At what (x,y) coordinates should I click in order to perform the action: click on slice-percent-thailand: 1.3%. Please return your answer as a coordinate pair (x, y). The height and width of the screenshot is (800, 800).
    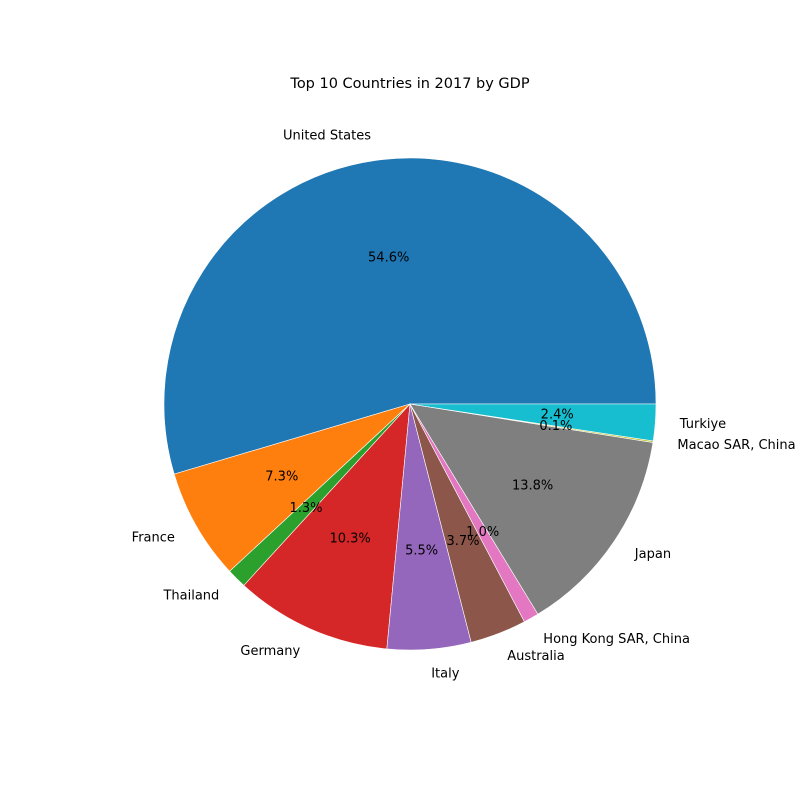
    Looking at the image, I should click on (305, 508).